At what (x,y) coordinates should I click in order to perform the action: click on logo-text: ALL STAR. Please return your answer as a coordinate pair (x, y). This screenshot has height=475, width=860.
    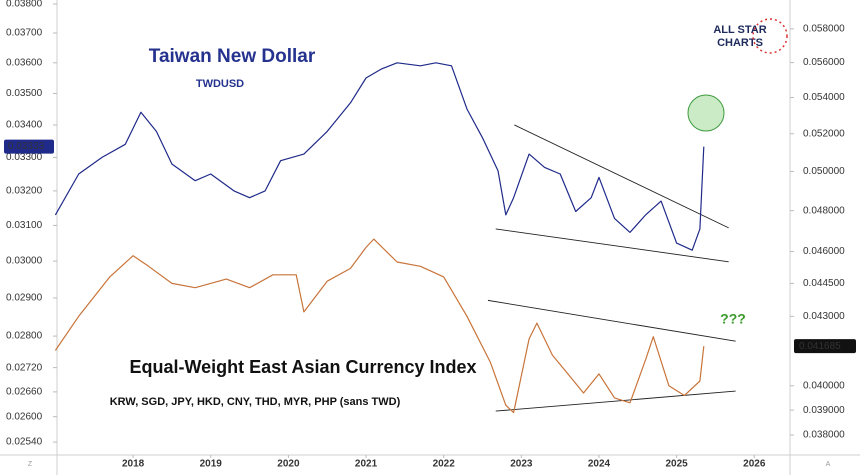
    Looking at the image, I should click on (739, 30).